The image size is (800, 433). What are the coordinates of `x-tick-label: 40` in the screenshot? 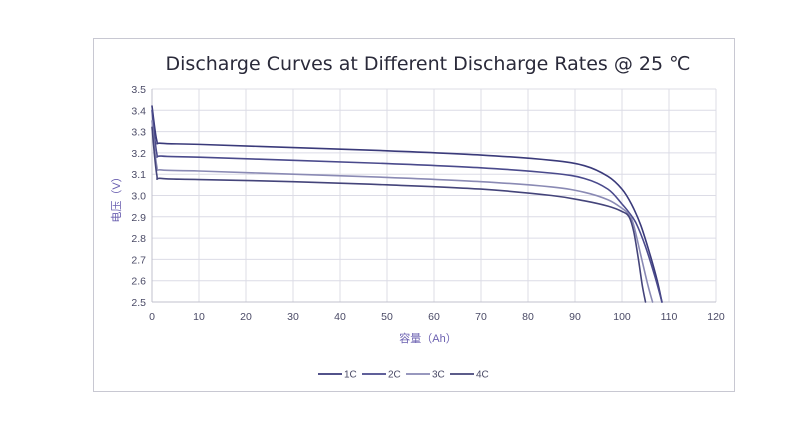 It's located at (340, 317).